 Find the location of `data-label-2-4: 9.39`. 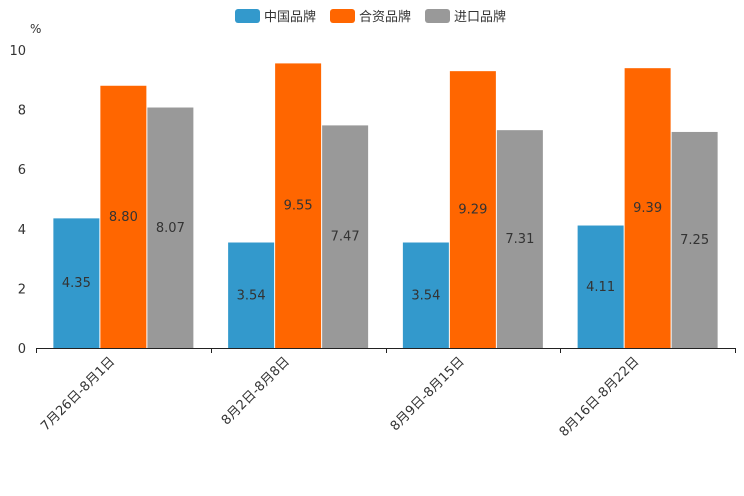

data-label-2-4: 9.39 is located at coordinates (647, 208).